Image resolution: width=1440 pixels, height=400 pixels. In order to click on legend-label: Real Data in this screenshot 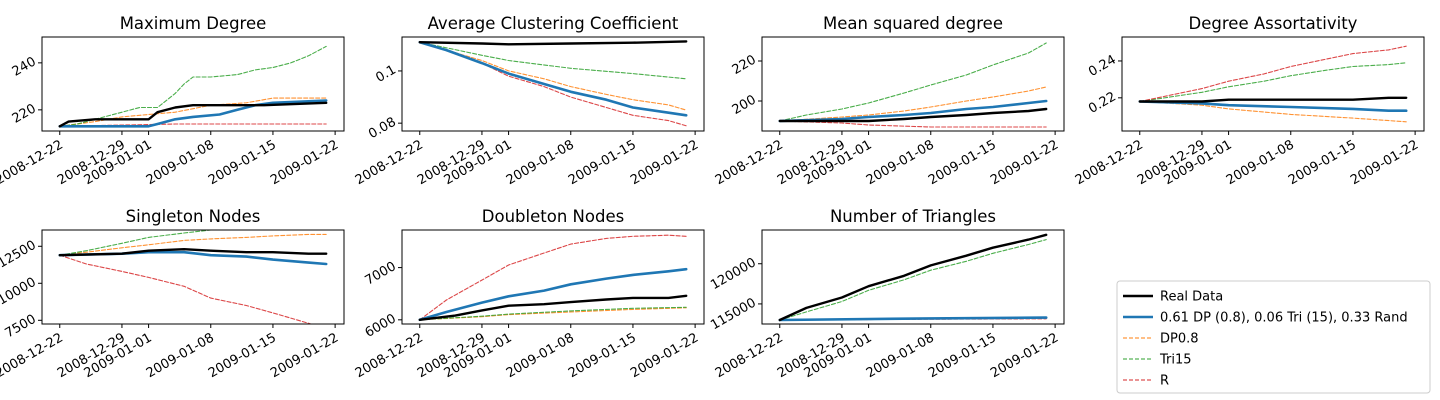, I will do `click(1191, 297)`.